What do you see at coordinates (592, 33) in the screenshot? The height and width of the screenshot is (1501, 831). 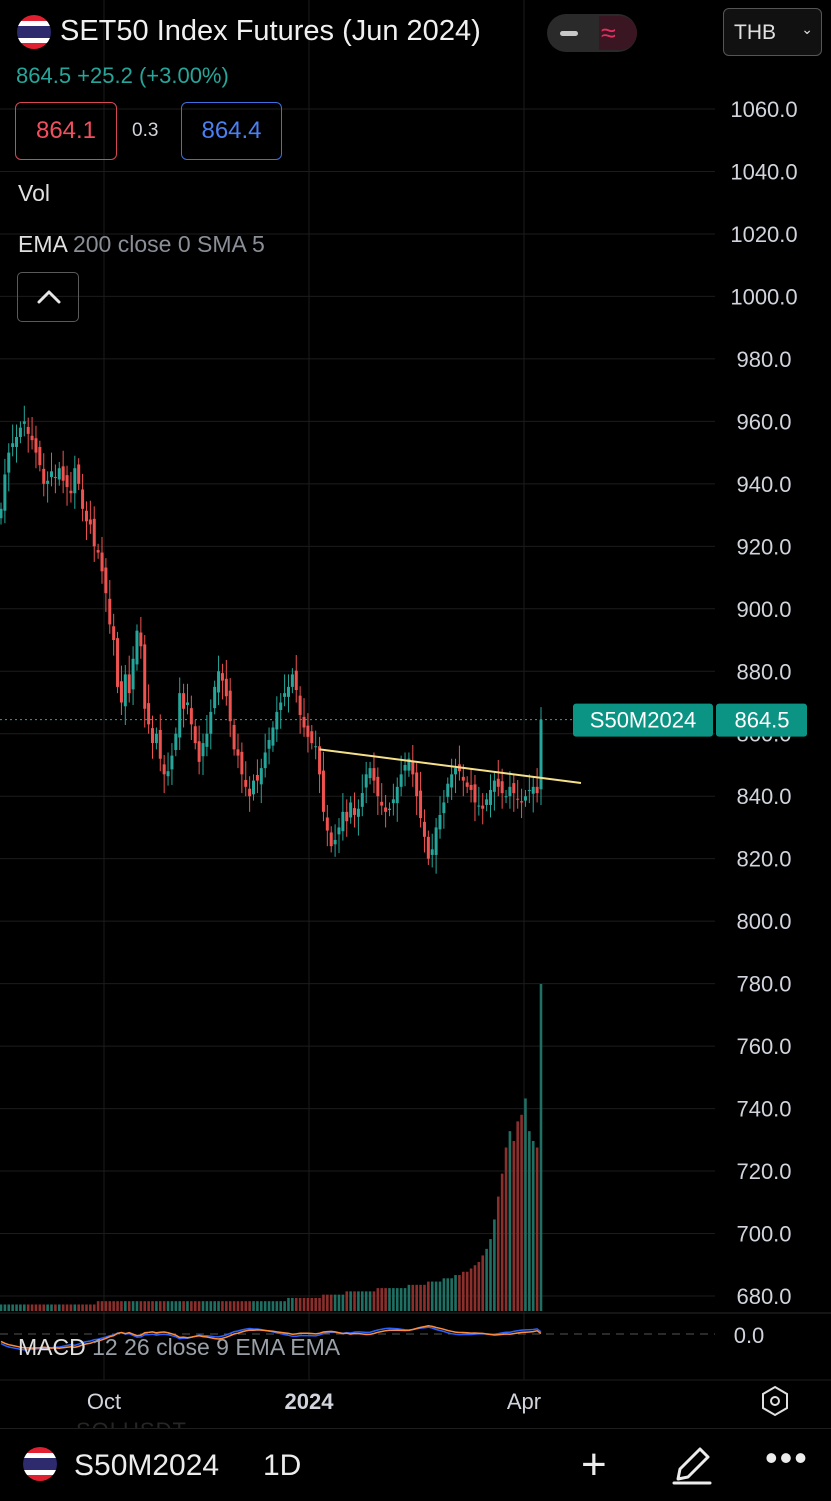 I see `market-status-pill: ≈` at bounding box center [592, 33].